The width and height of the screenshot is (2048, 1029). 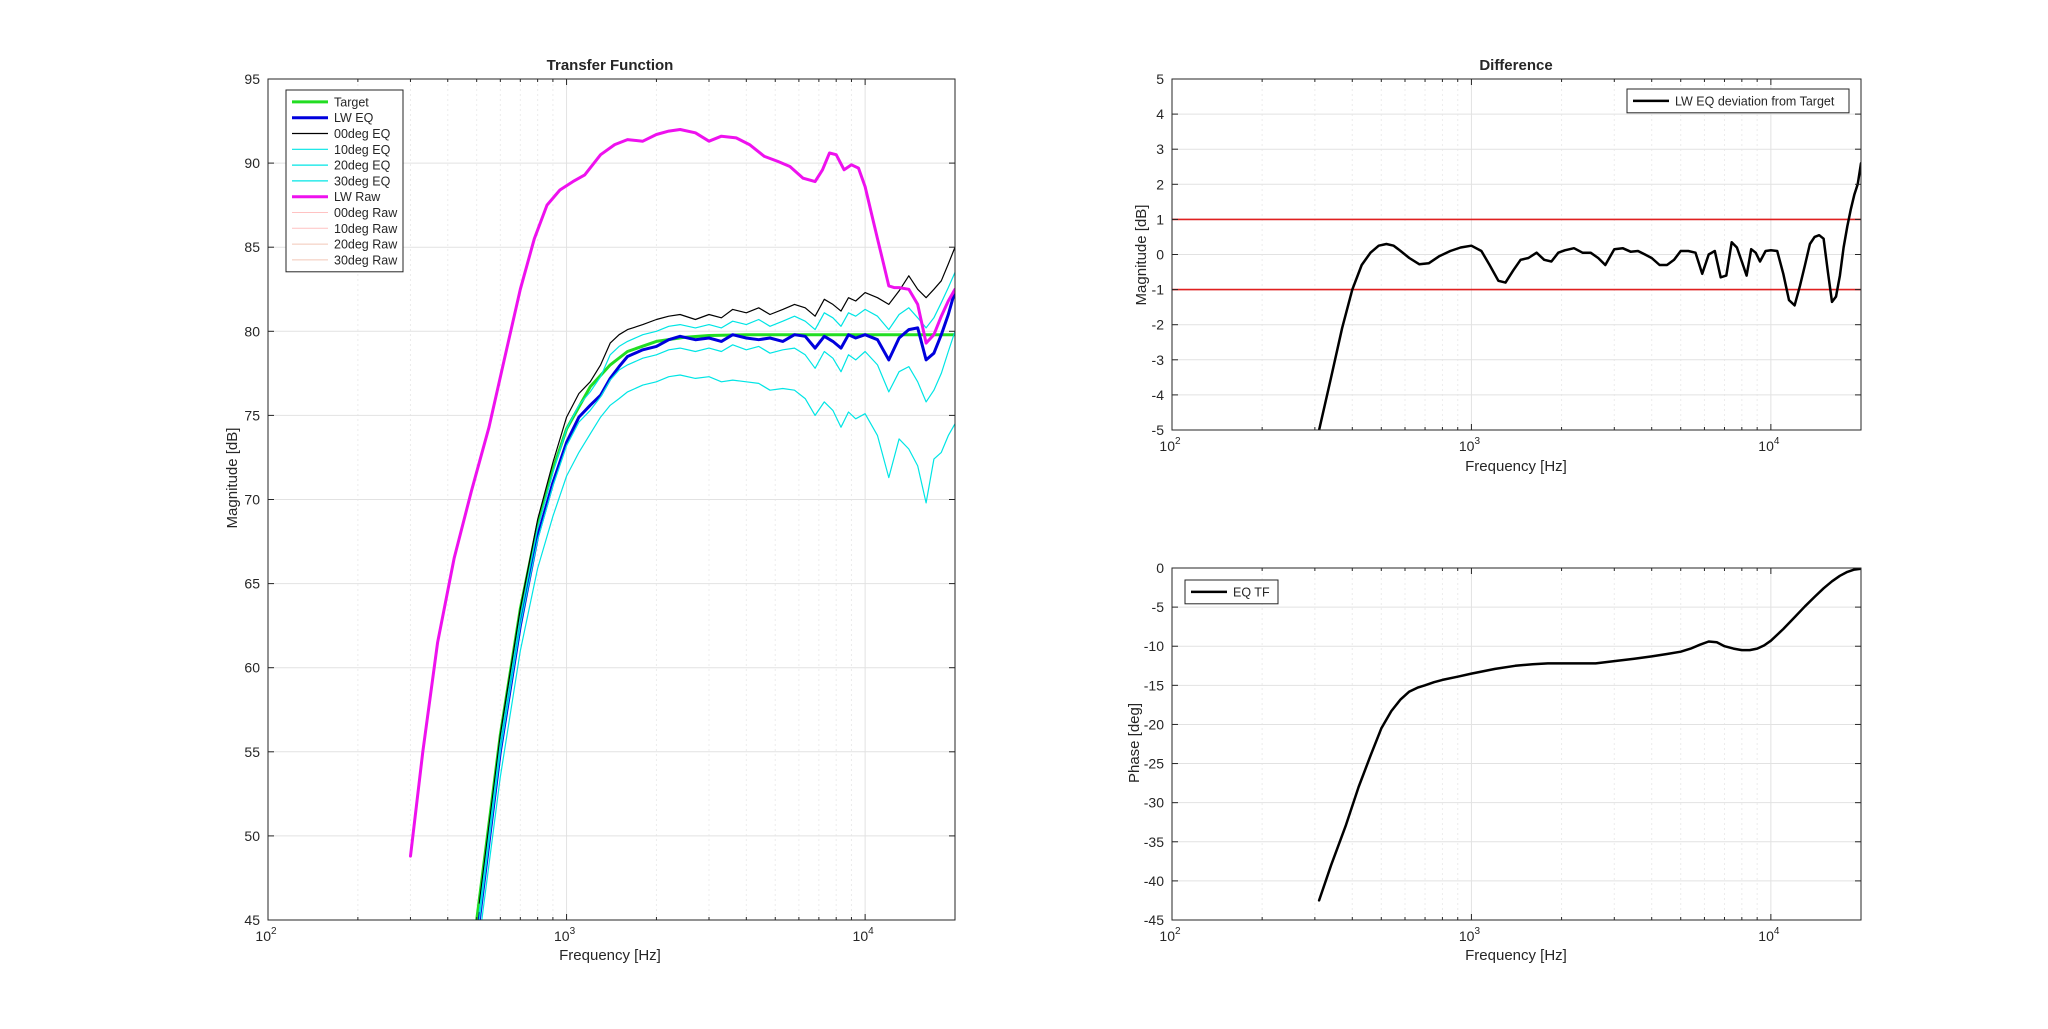 I want to click on diff-ylabel: Magnitude [dB], so click(x=1141, y=255).